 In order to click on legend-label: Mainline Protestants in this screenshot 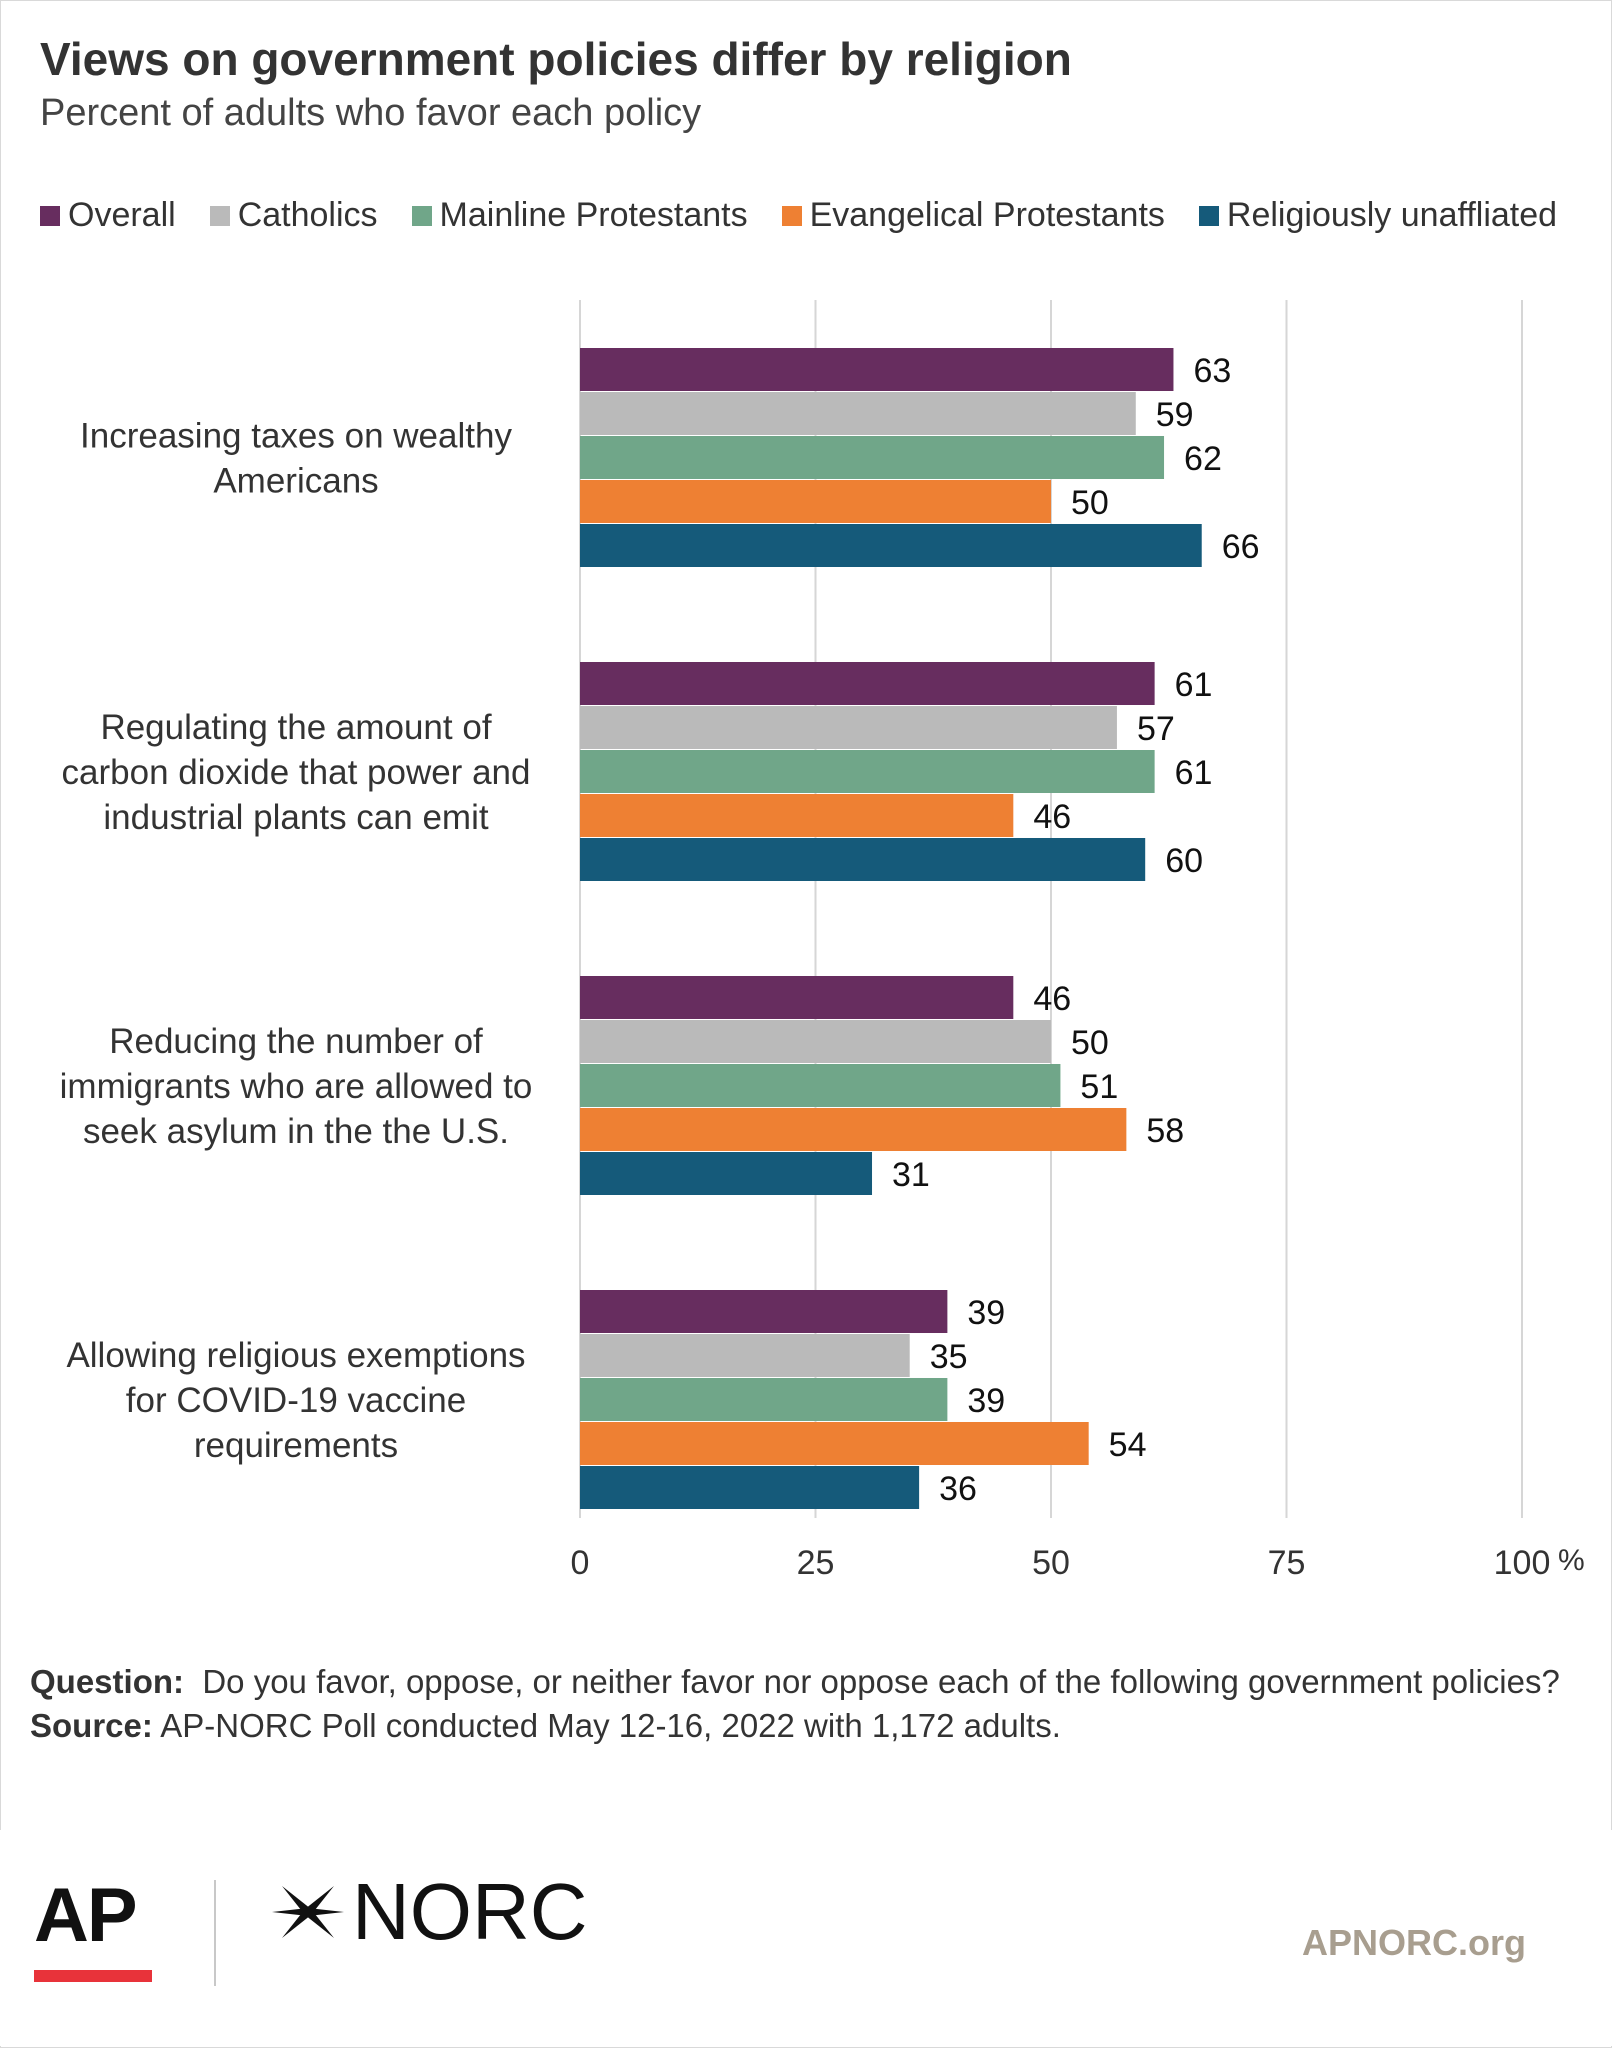, I will do `click(593, 215)`.